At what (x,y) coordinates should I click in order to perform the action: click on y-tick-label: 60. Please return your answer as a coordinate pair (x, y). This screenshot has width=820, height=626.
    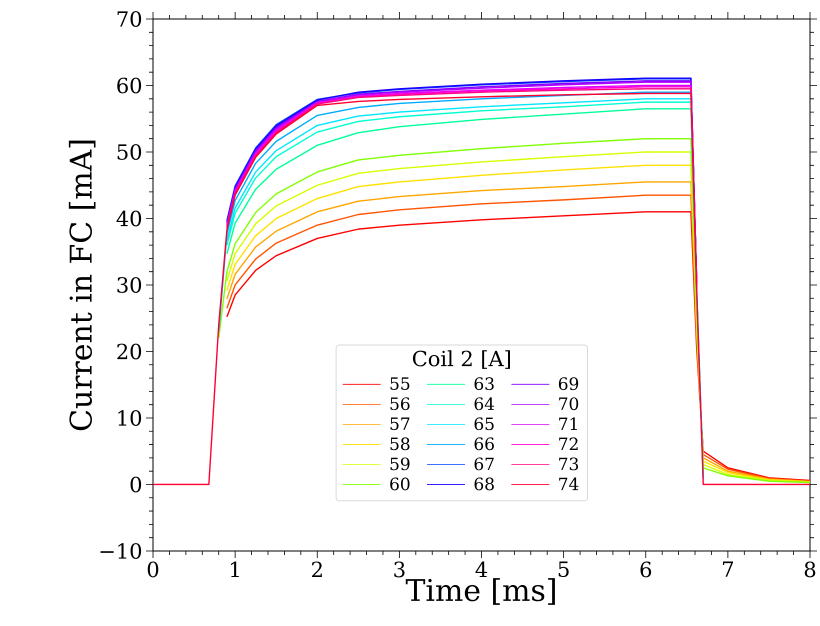
    Looking at the image, I should click on (129, 86).